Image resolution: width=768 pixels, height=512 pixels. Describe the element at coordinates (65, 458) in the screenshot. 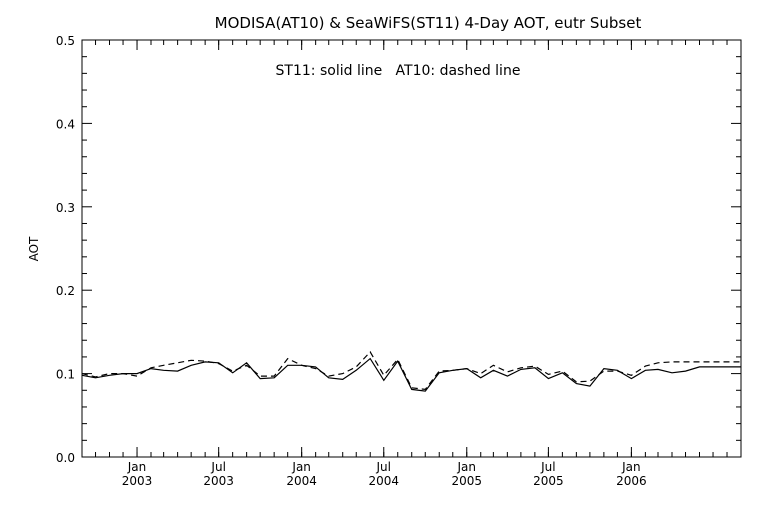

I see `y-tick-label: 0.0` at that location.